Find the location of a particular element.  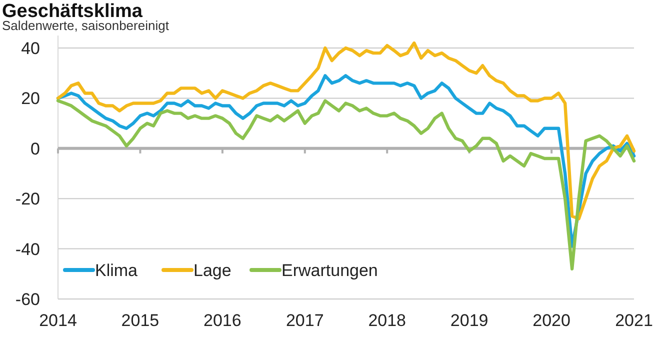

y-tick-label: -60 is located at coordinates (27, 299).